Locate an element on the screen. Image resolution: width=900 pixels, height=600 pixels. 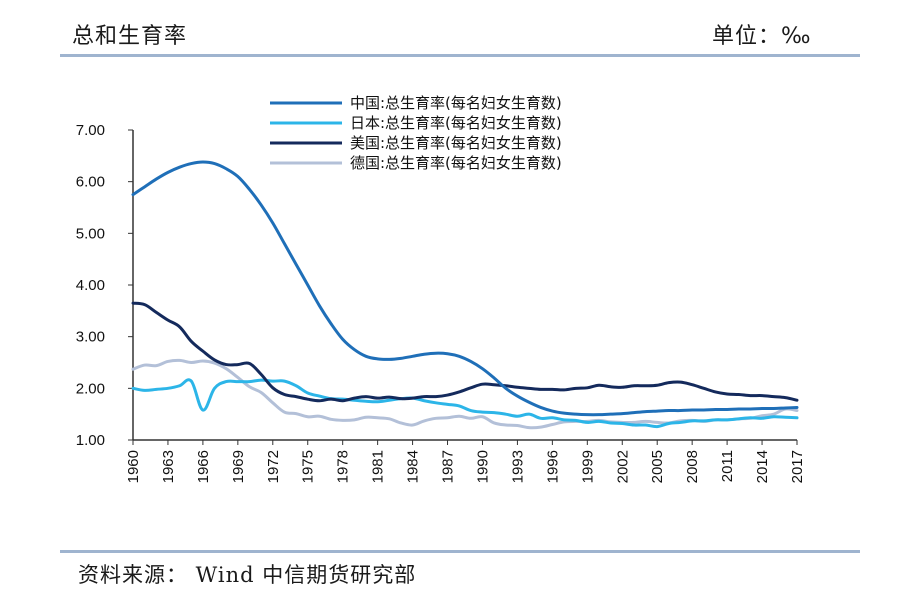
x-tick-label: 1960 is located at coordinates (133, 466).